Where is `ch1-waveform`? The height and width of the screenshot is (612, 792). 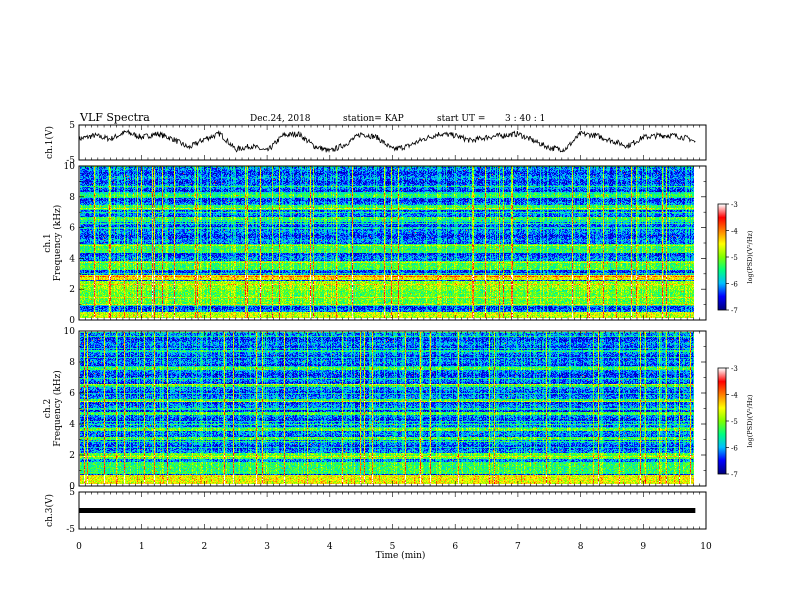
ch1-waveform is located at coordinates (387, 141).